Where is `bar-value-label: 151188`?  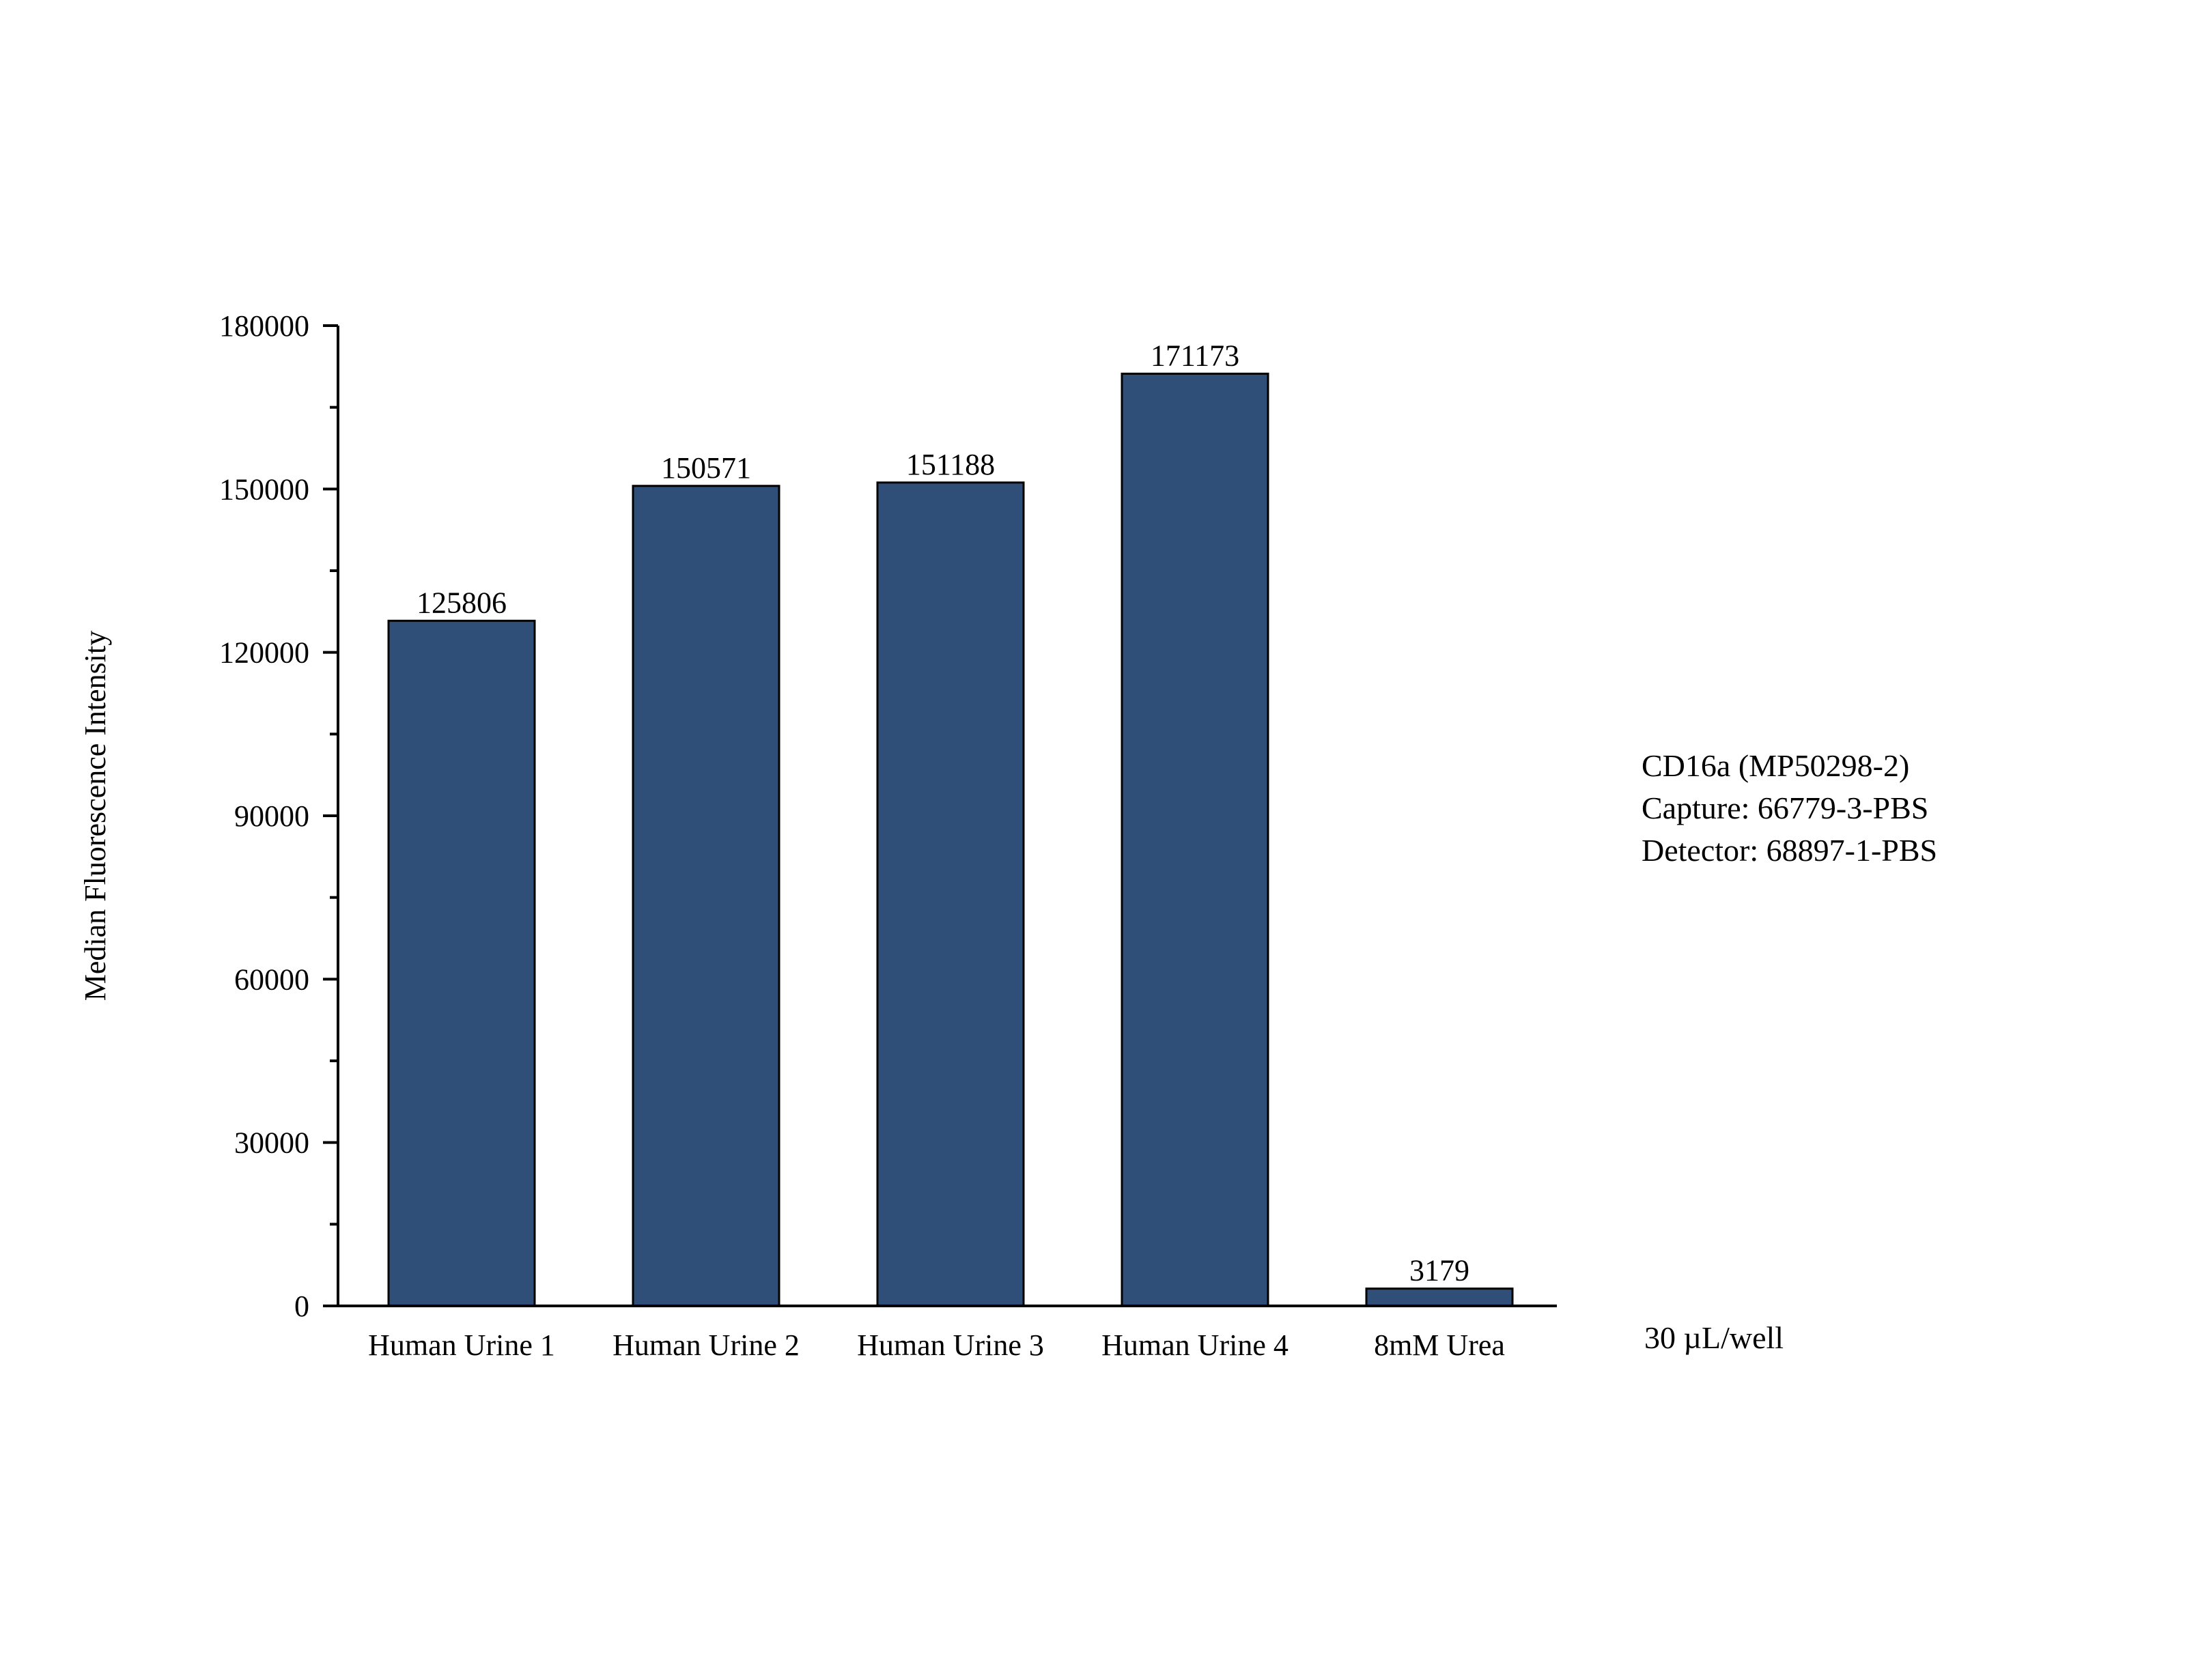 bar-value-label: 151188 is located at coordinates (951, 464).